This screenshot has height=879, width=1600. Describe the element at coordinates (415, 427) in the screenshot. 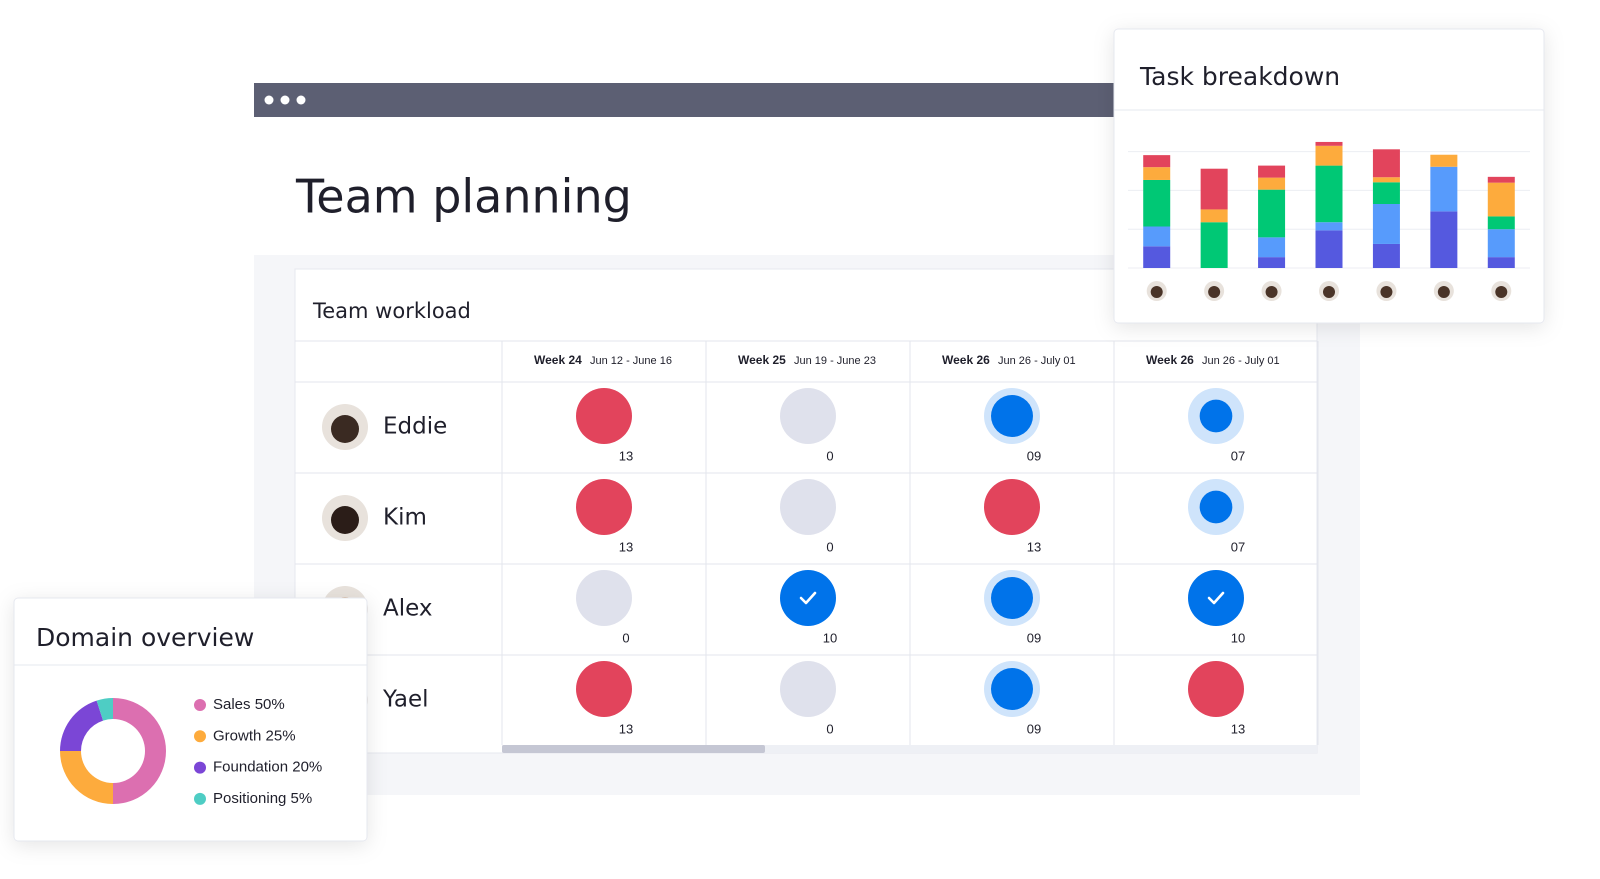

I see `member-name: Eddie` at that location.